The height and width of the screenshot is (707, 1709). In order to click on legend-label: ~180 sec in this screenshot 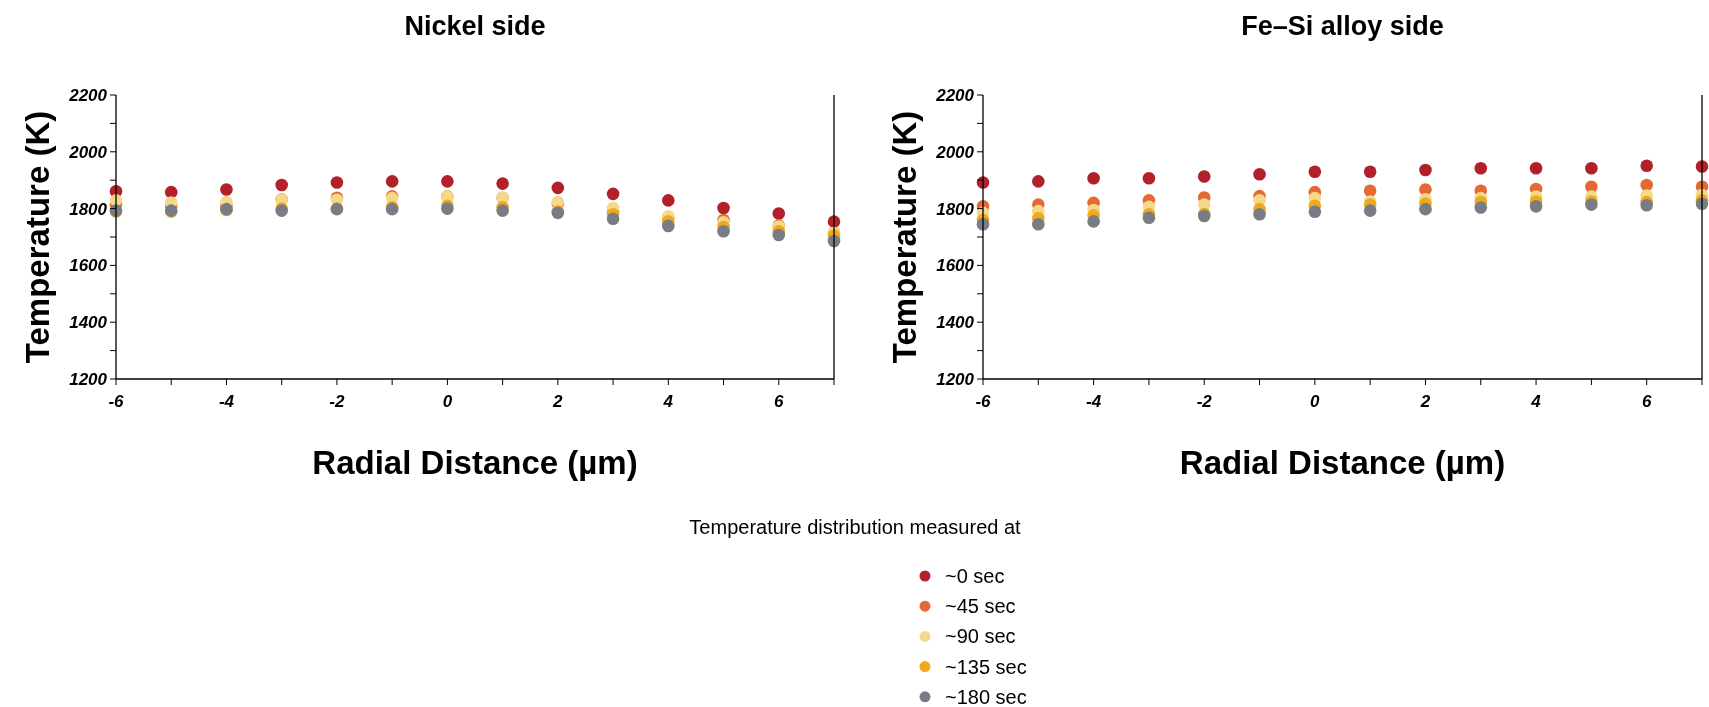, I will do `click(986, 696)`.